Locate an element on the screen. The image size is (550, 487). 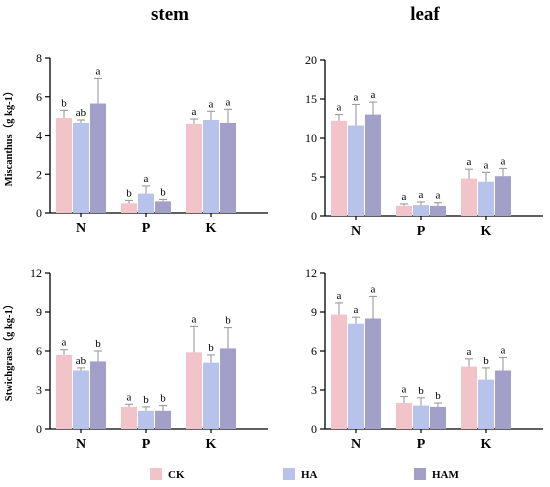
y-tick-label: 2 is located at coordinates (39, 174).